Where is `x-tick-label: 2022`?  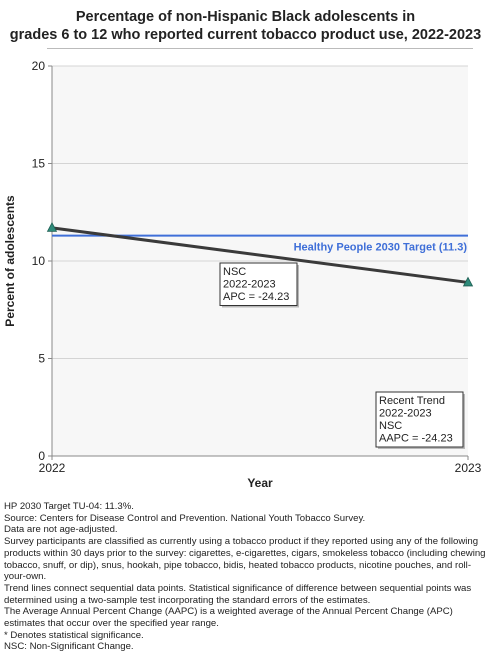 x-tick-label: 2022 is located at coordinates (52, 468).